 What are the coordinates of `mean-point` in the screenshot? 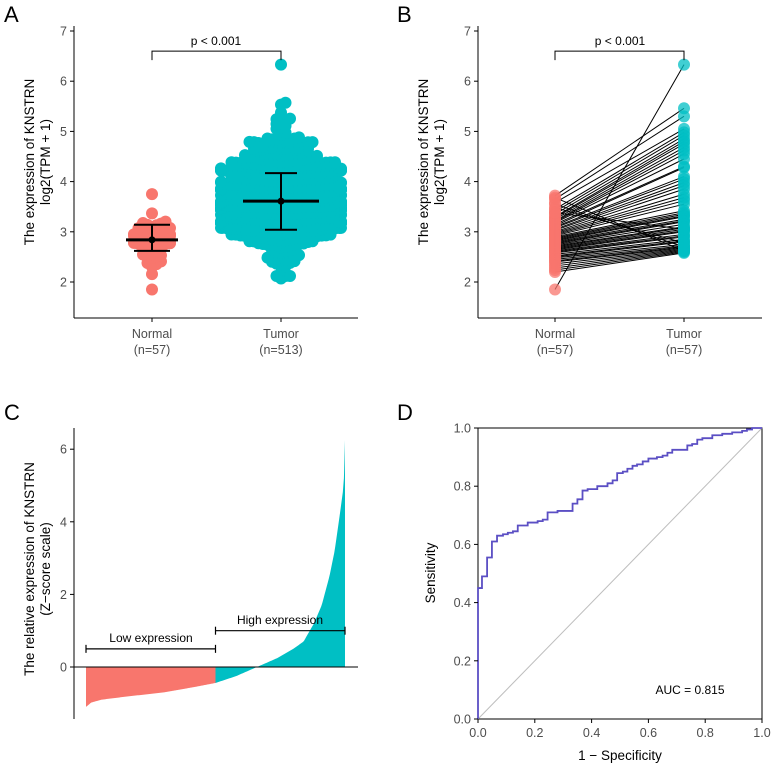 It's located at (152, 240).